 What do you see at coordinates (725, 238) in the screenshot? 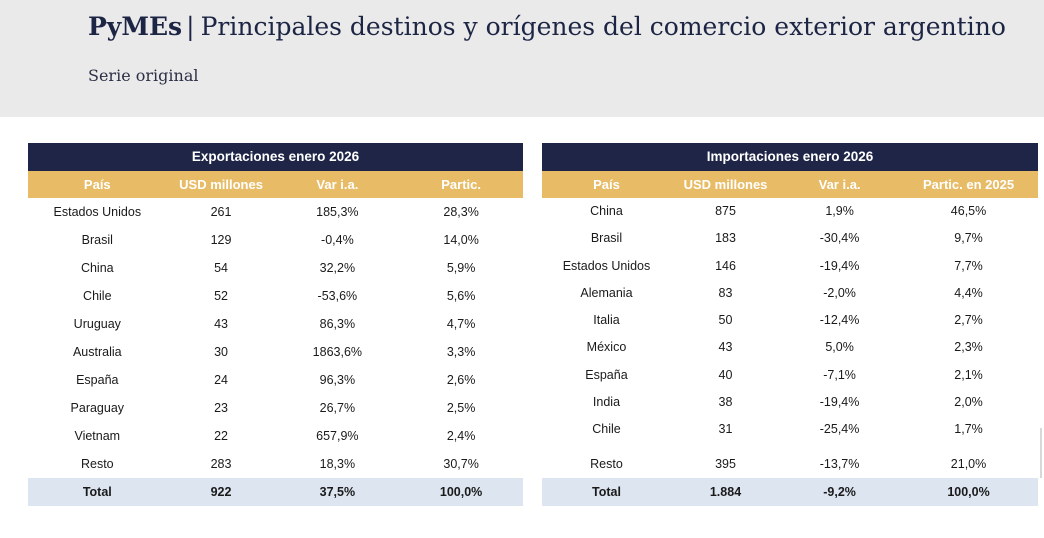
I see `value-cell: 183` at bounding box center [725, 238].